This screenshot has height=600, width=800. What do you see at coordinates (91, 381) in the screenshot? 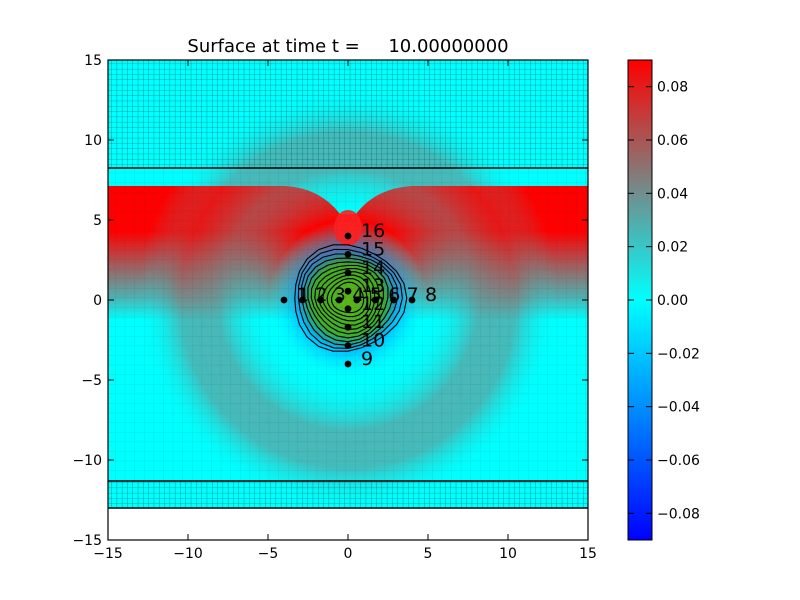
I see `y-tick-label: −5` at bounding box center [91, 381].